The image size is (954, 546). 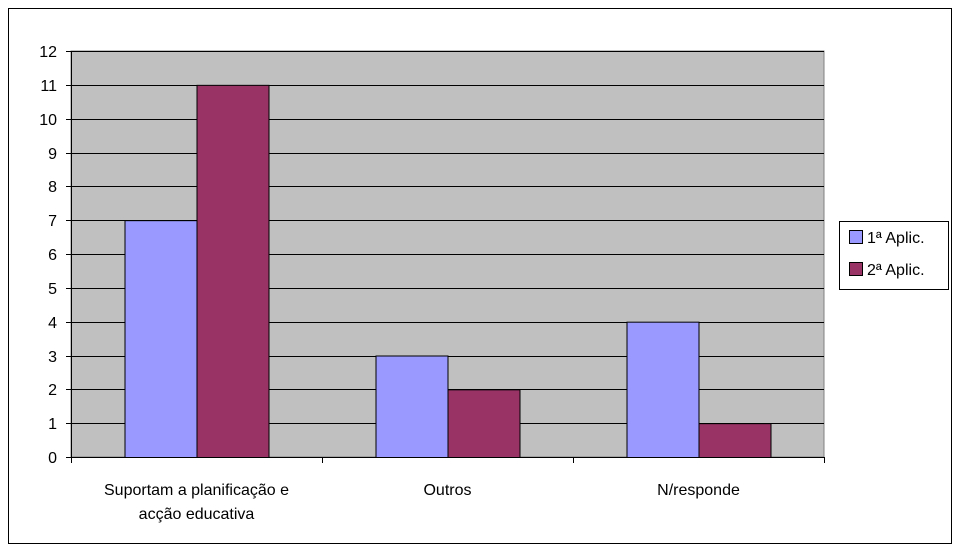 What do you see at coordinates (896, 238) in the screenshot?
I see `legend-label: 1ª Aplic.` at bounding box center [896, 238].